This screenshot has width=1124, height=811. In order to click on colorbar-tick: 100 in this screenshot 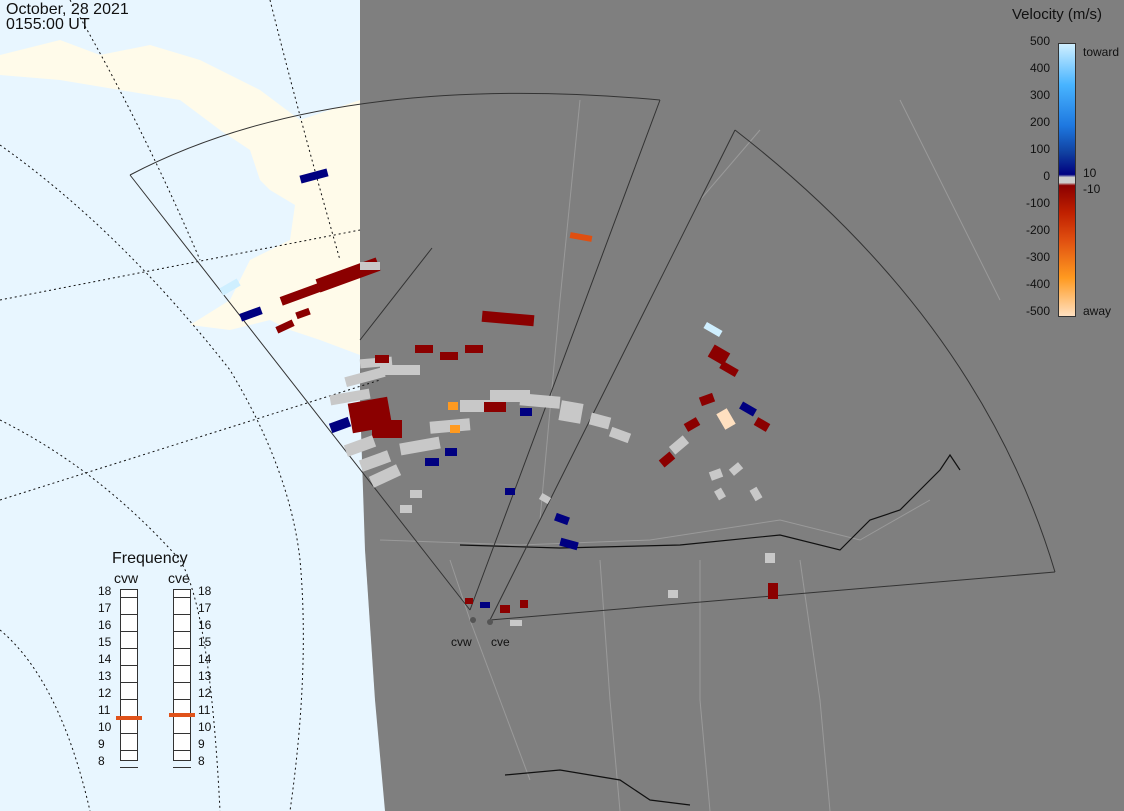, I will do `click(1039, 149)`.